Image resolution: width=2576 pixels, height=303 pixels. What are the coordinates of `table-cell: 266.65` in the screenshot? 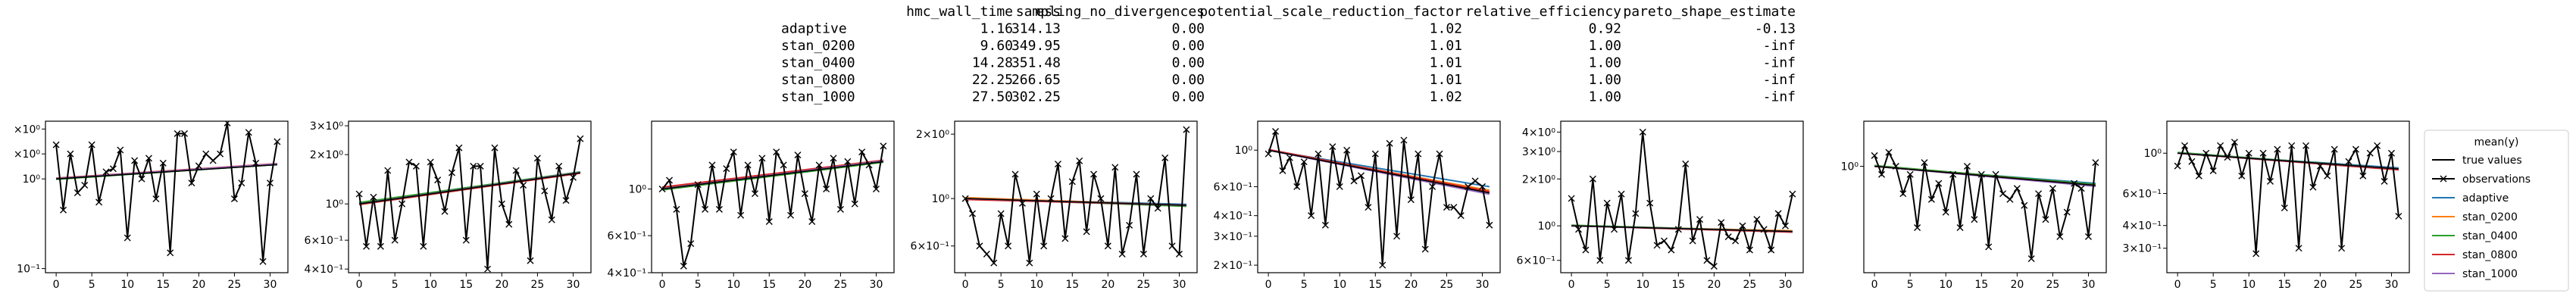 It's located at (1036, 80).